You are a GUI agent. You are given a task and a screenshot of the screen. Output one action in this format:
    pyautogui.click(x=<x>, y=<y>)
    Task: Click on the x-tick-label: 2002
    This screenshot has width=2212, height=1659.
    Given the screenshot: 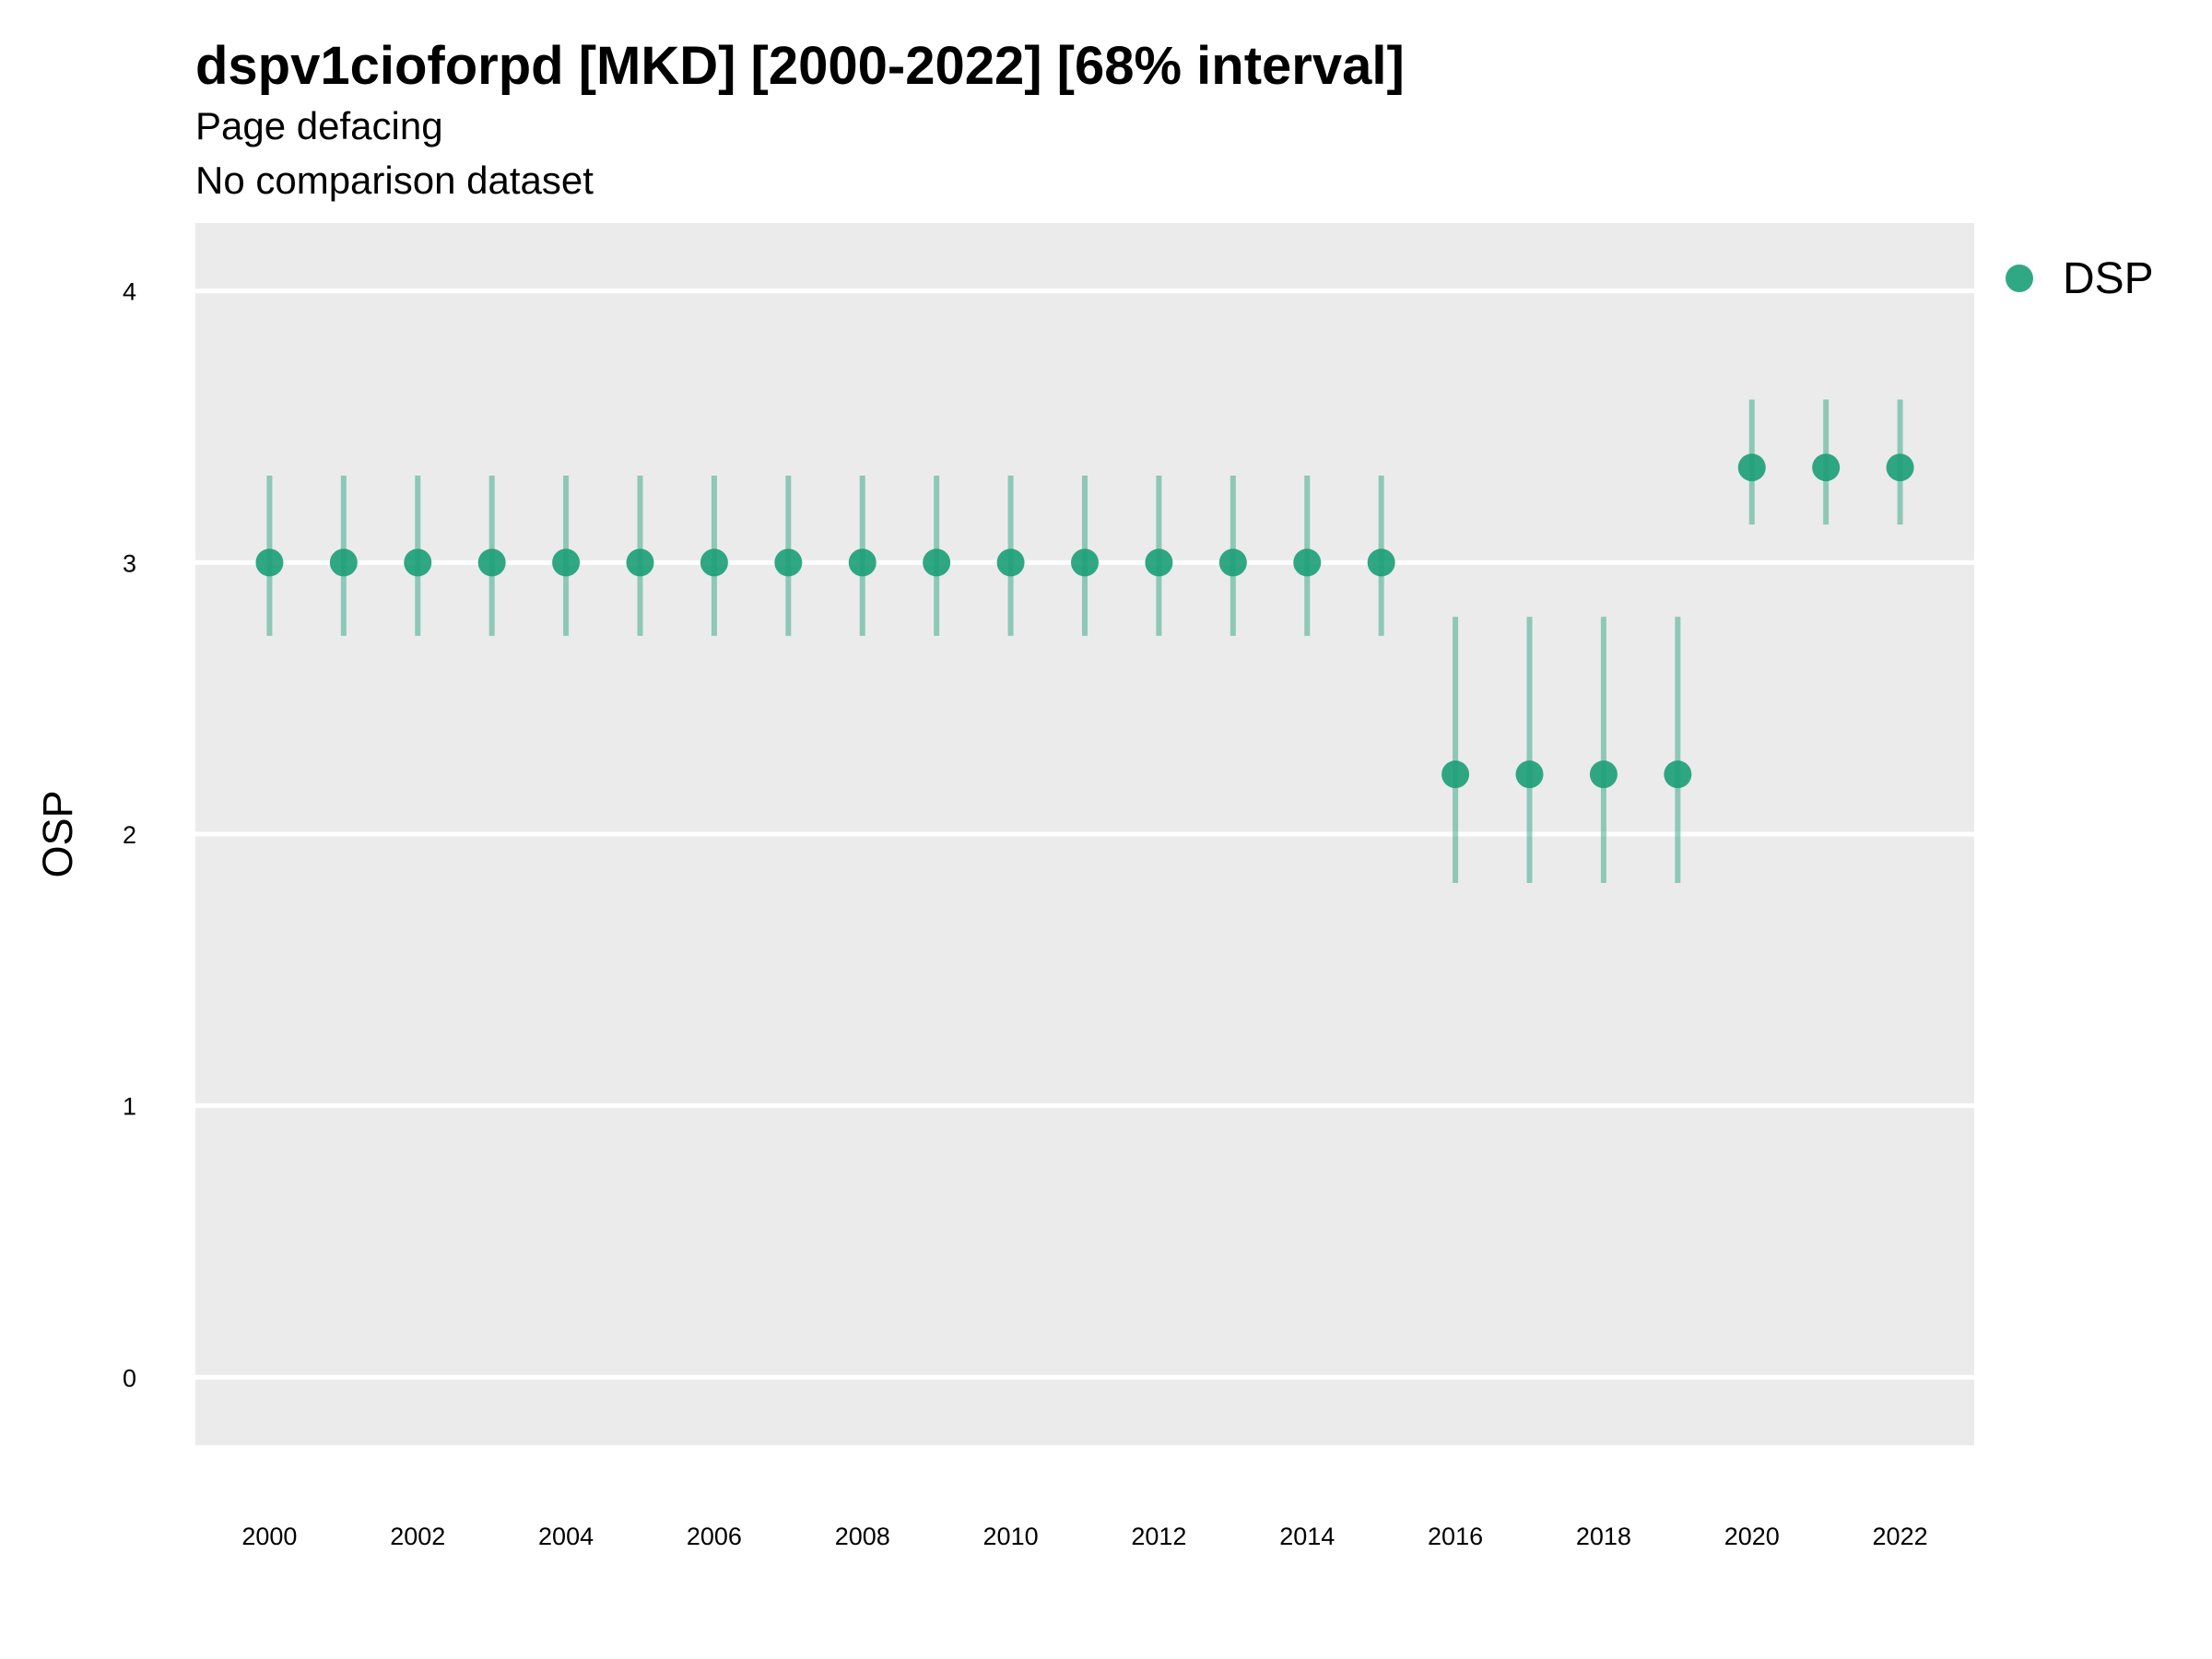 What is the action you would take?
    pyautogui.click(x=417, y=1536)
    